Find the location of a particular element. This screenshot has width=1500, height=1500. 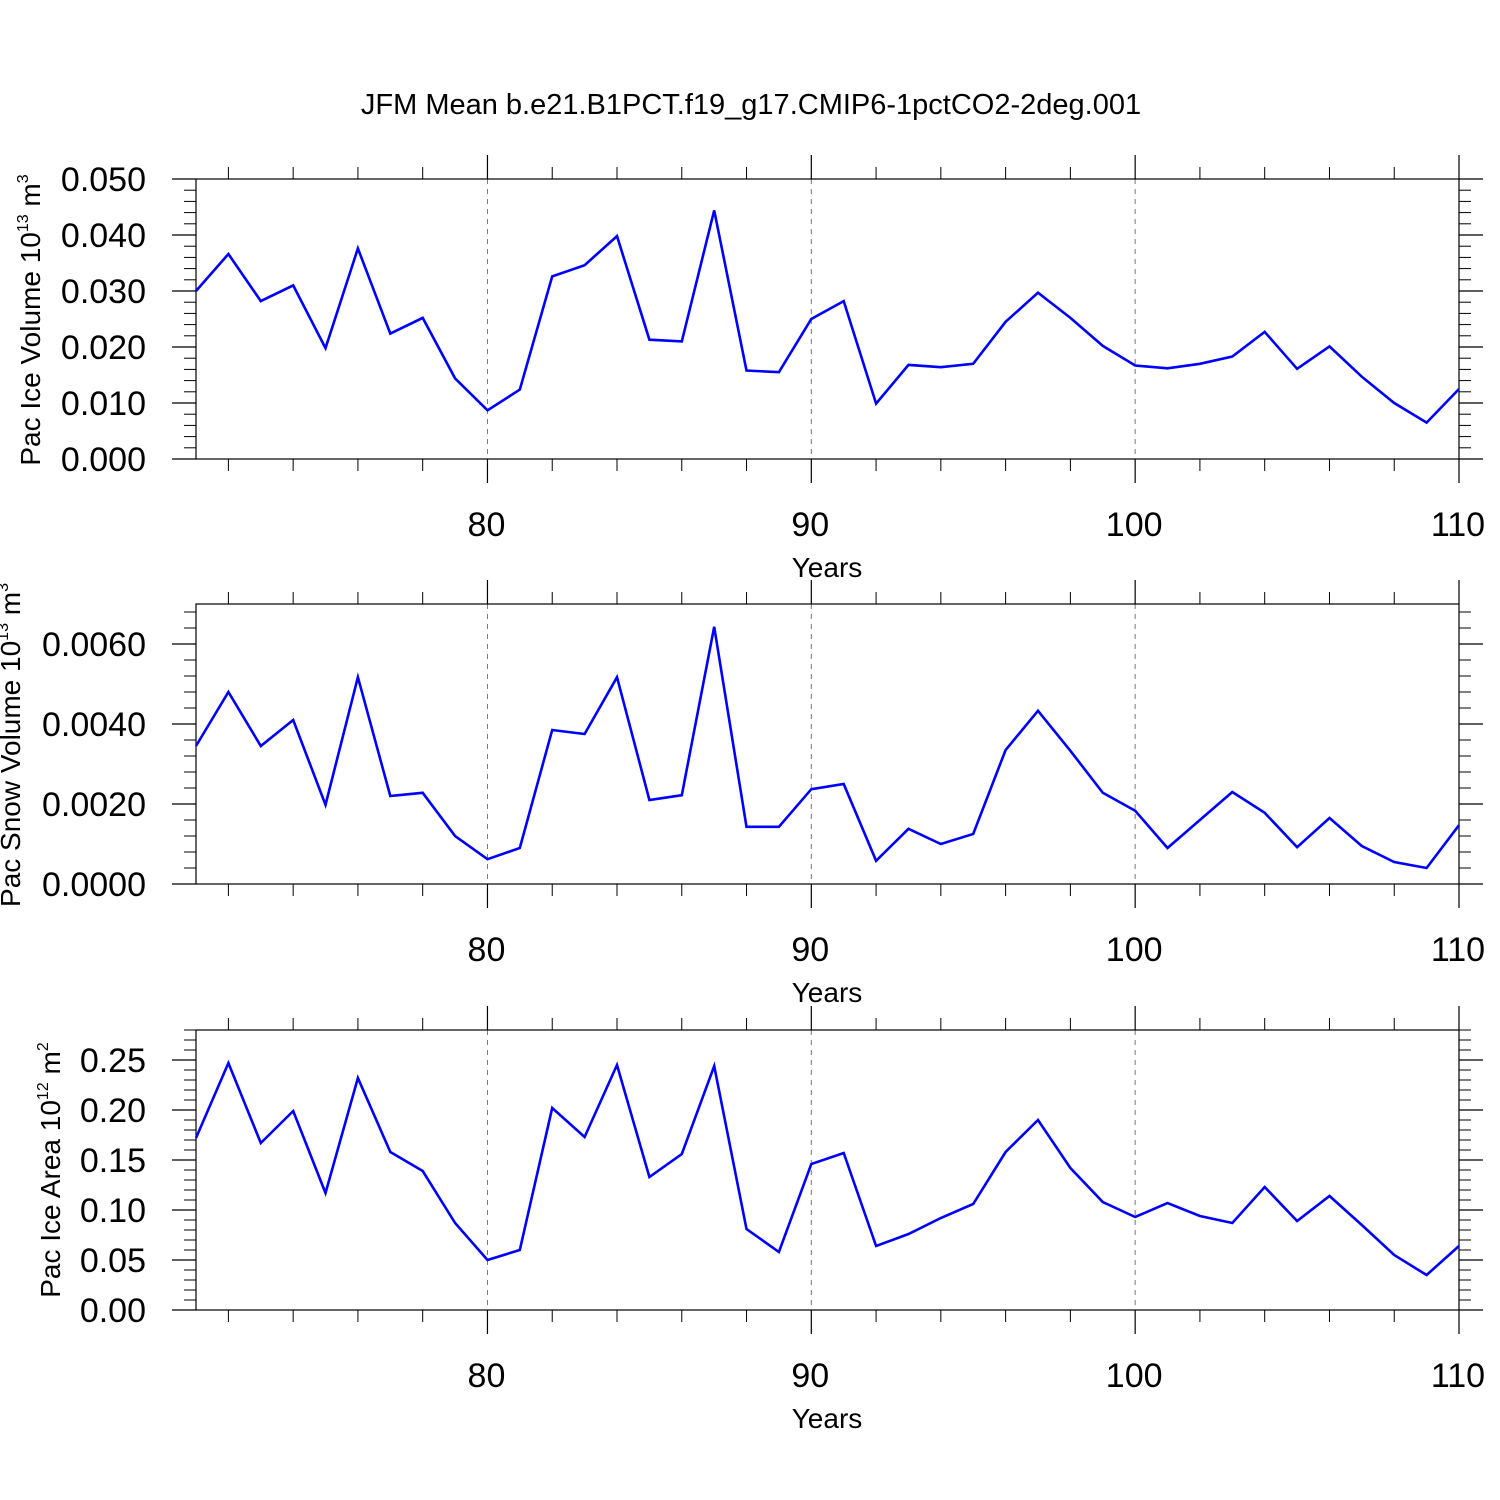

y-tick-label: 0.040 is located at coordinates (103, 236).